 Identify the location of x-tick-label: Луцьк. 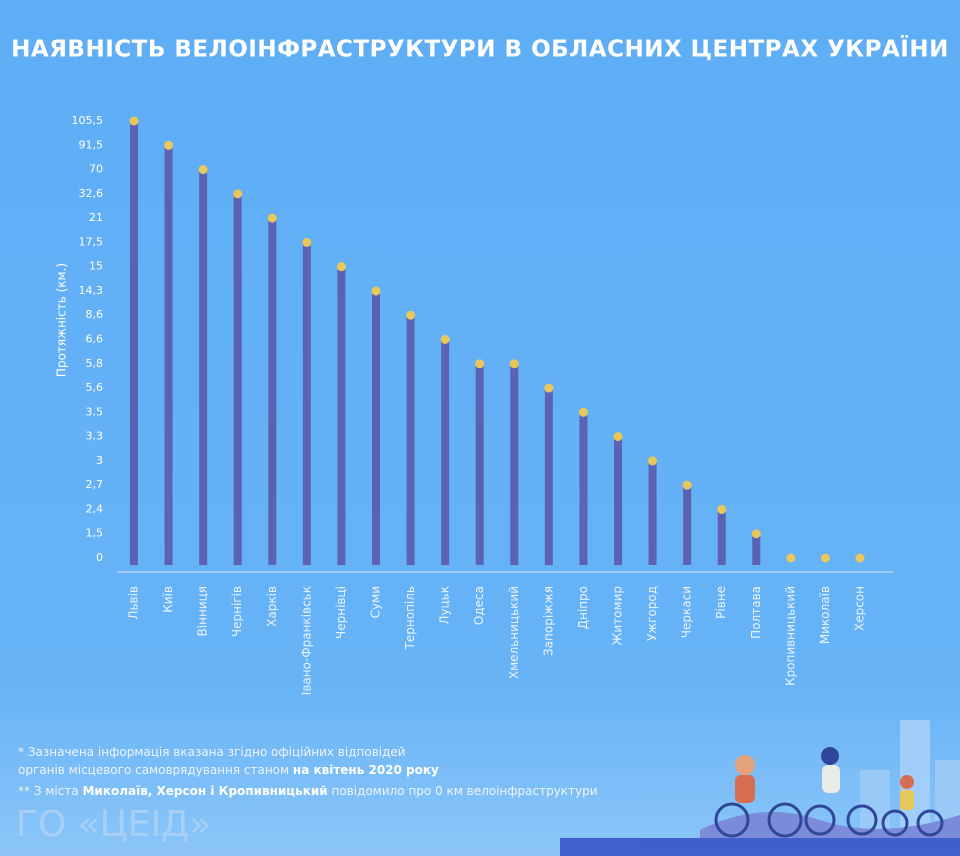
(445, 605).